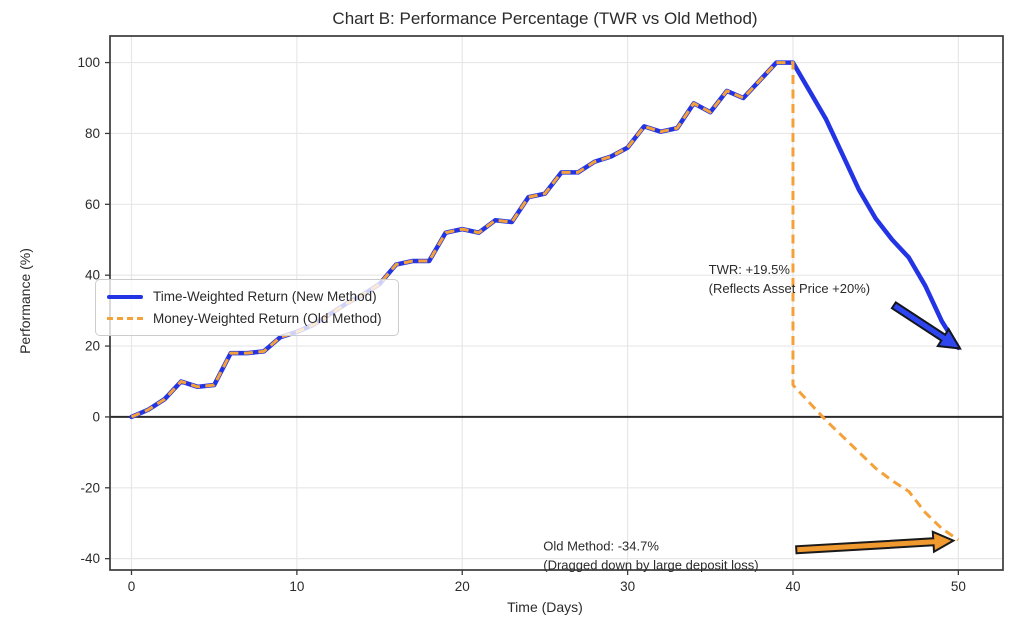 Image resolution: width=1024 pixels, height=632 pixels. What do you see at coordinates (125, 318) in the screenshot?
I see `legend-dashed-line-icon` at bounding box center [125, 318].